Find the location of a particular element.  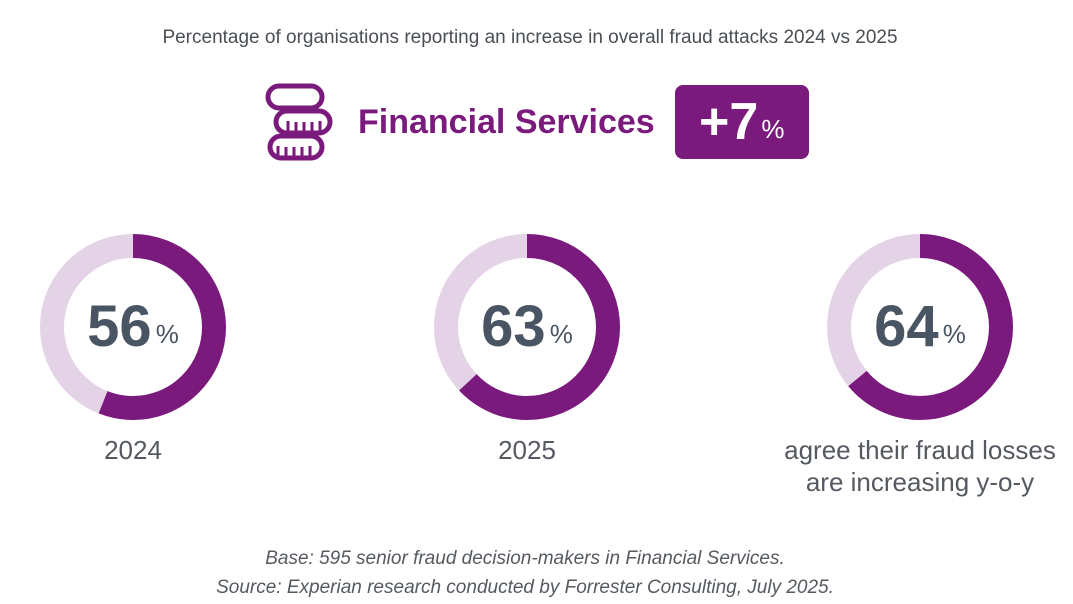

donut-2024: 56 % 2024 is located at coordinates (141, 349).